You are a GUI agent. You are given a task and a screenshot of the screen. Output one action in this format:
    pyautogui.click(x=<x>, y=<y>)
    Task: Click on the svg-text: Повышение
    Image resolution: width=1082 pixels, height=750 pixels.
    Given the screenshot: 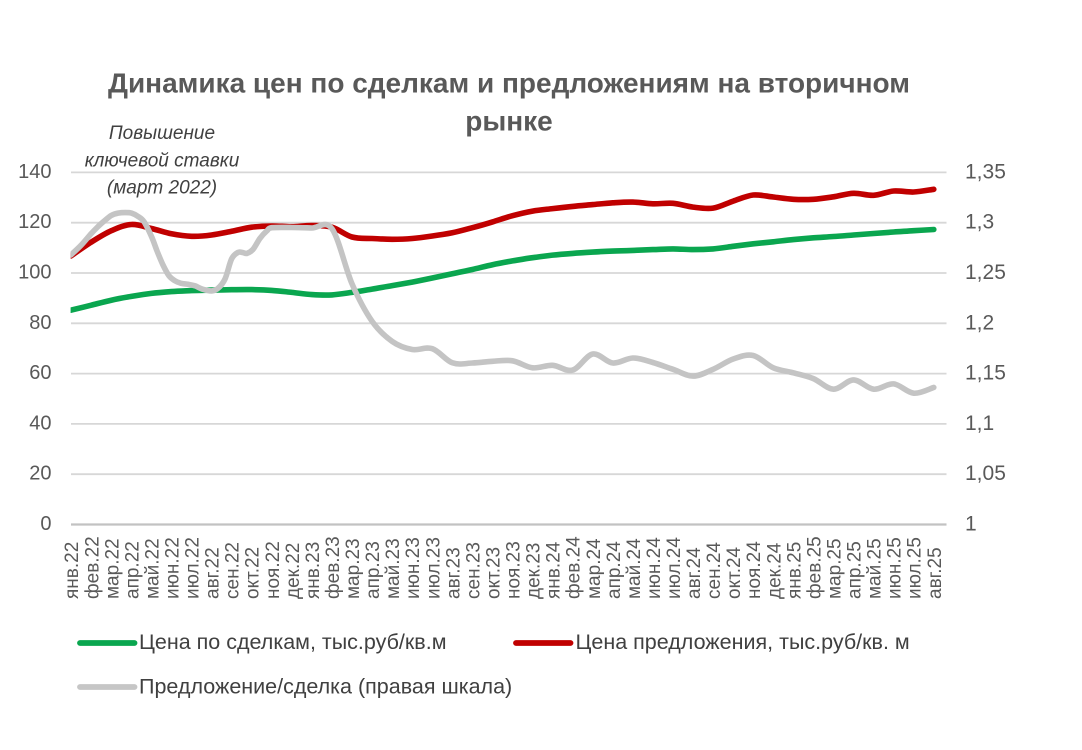 What is the action you would take?
    pyautogui.click(x=162, y=133)
    